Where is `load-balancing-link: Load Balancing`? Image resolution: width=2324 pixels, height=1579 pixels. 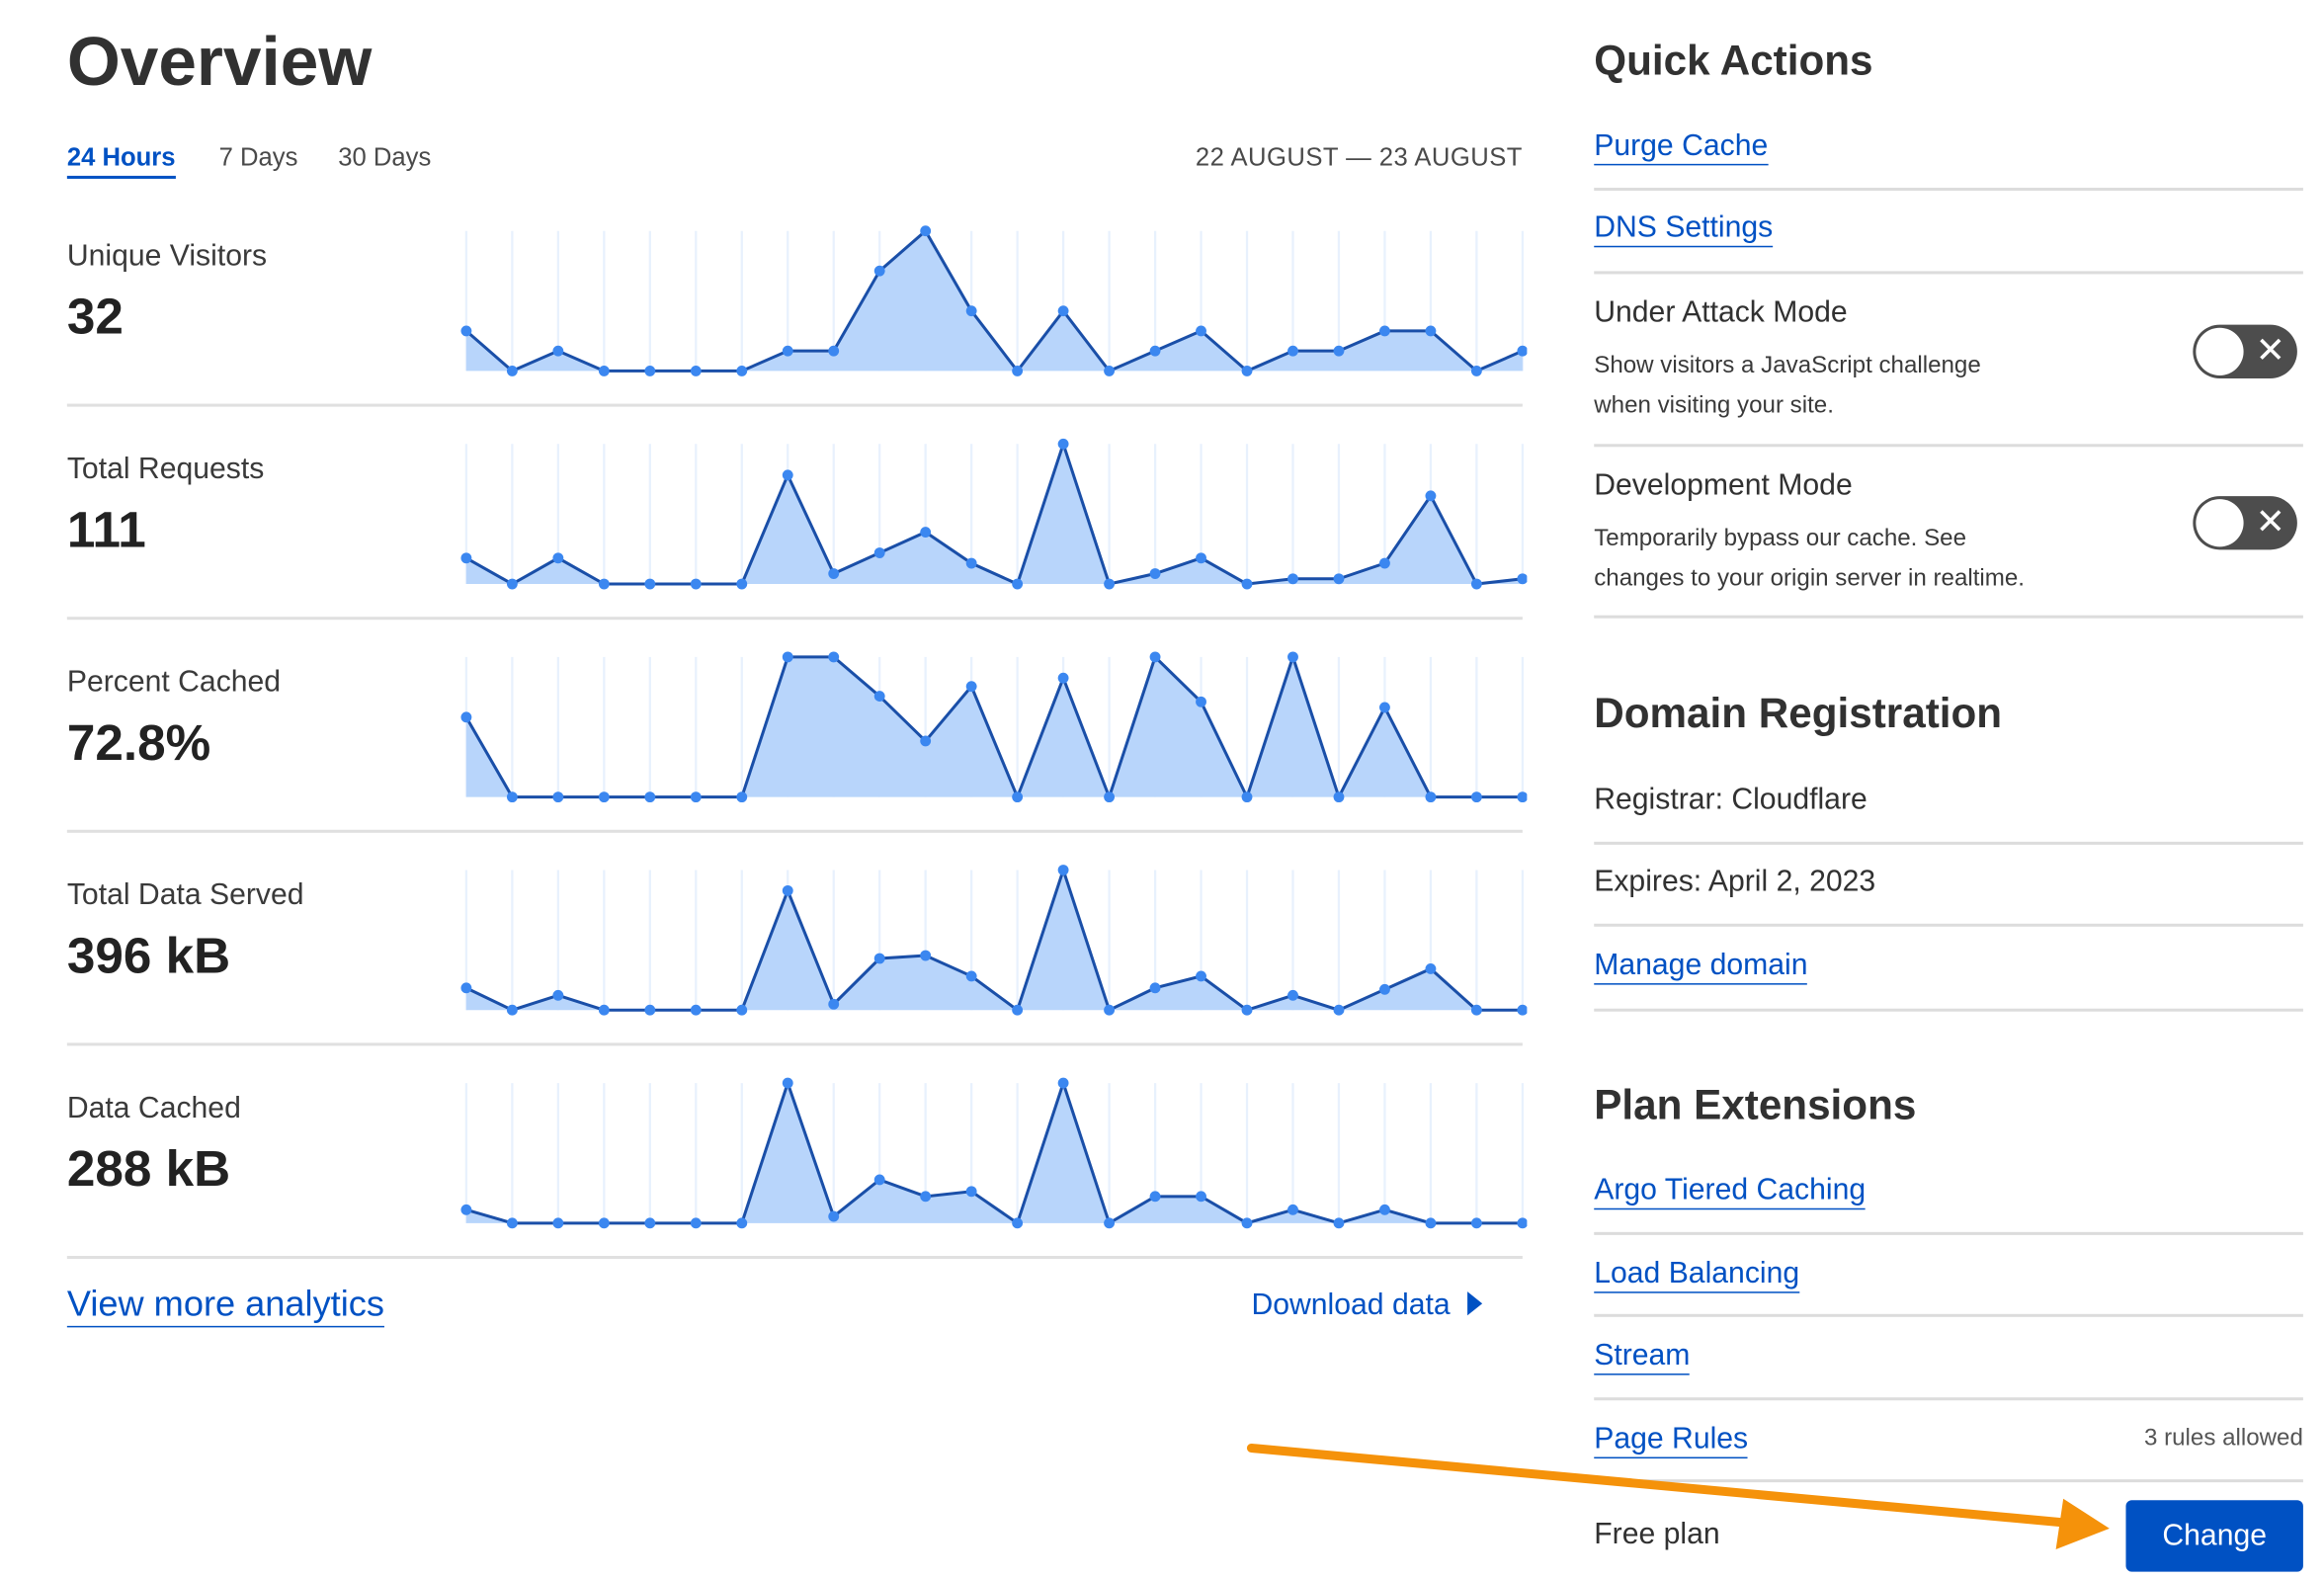 load-balancing-link: Load Balancing is located at coordinates (1697, 1275).